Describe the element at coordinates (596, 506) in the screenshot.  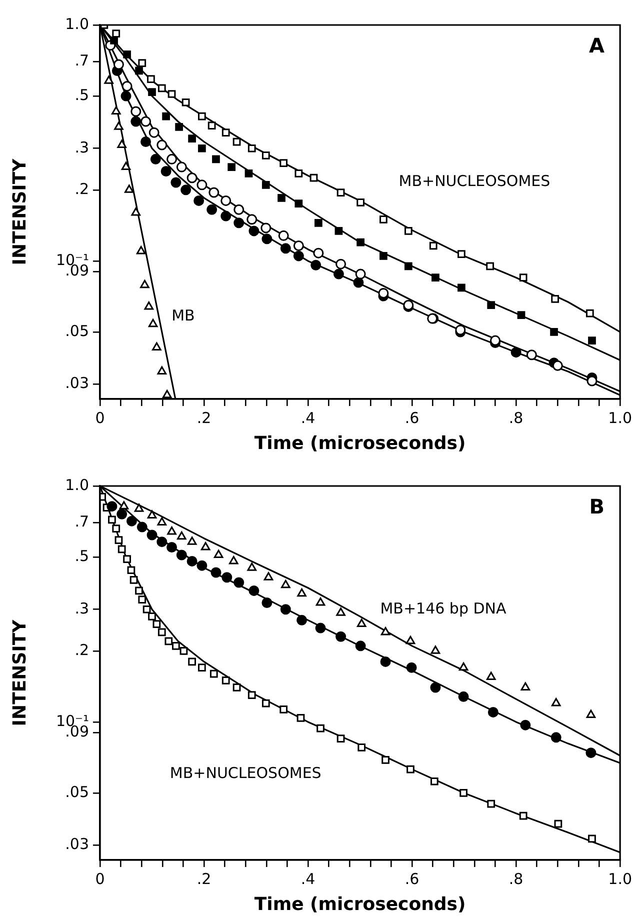
I see `annotation: B` at that location.